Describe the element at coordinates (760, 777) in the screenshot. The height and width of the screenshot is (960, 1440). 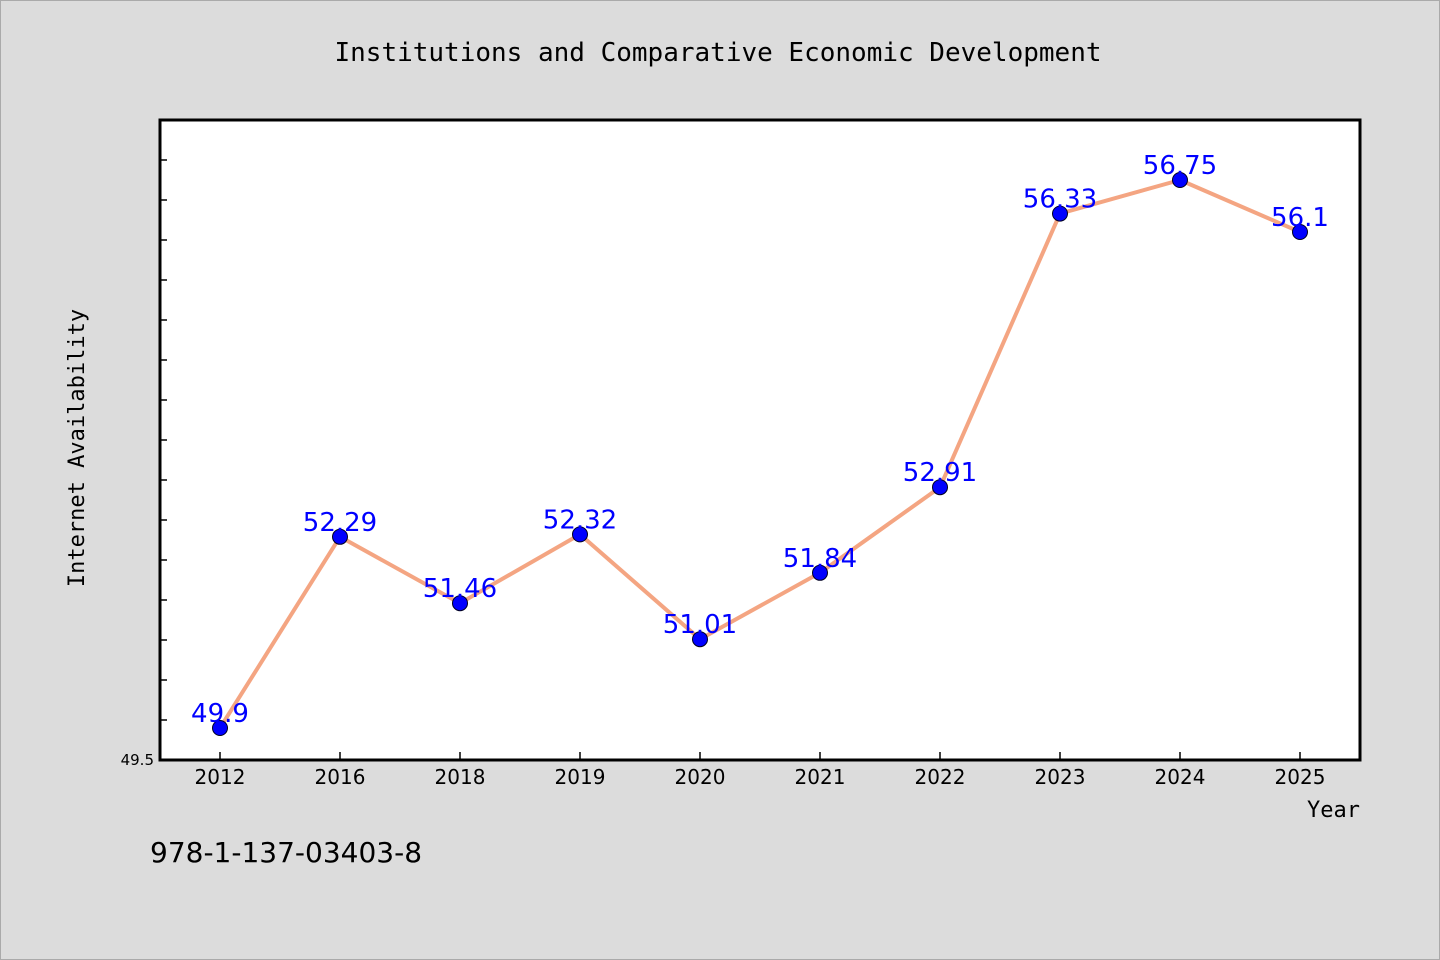
I see `x-tick-labels: 2012 2016 2018 2019 2020 2021 2022 2023 2024 2025` at that location.